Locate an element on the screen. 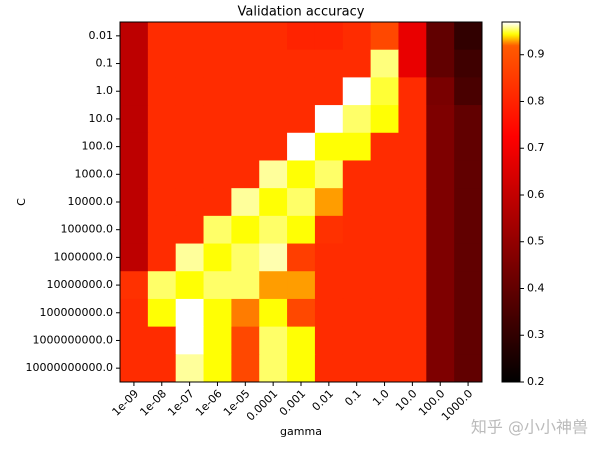 The height and width of the screenshot is (450, 600). y-tick-label: 10000000000.0 is located at coordinates (69, 367).